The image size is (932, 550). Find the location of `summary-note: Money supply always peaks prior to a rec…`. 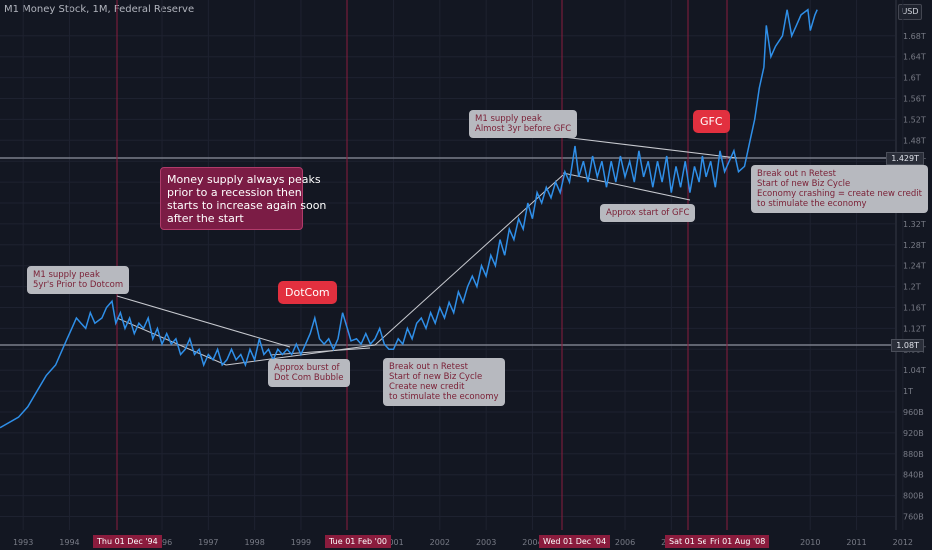

summary-note: Money supply always peaks prior to a rec… is located at coordinates (243, 198).